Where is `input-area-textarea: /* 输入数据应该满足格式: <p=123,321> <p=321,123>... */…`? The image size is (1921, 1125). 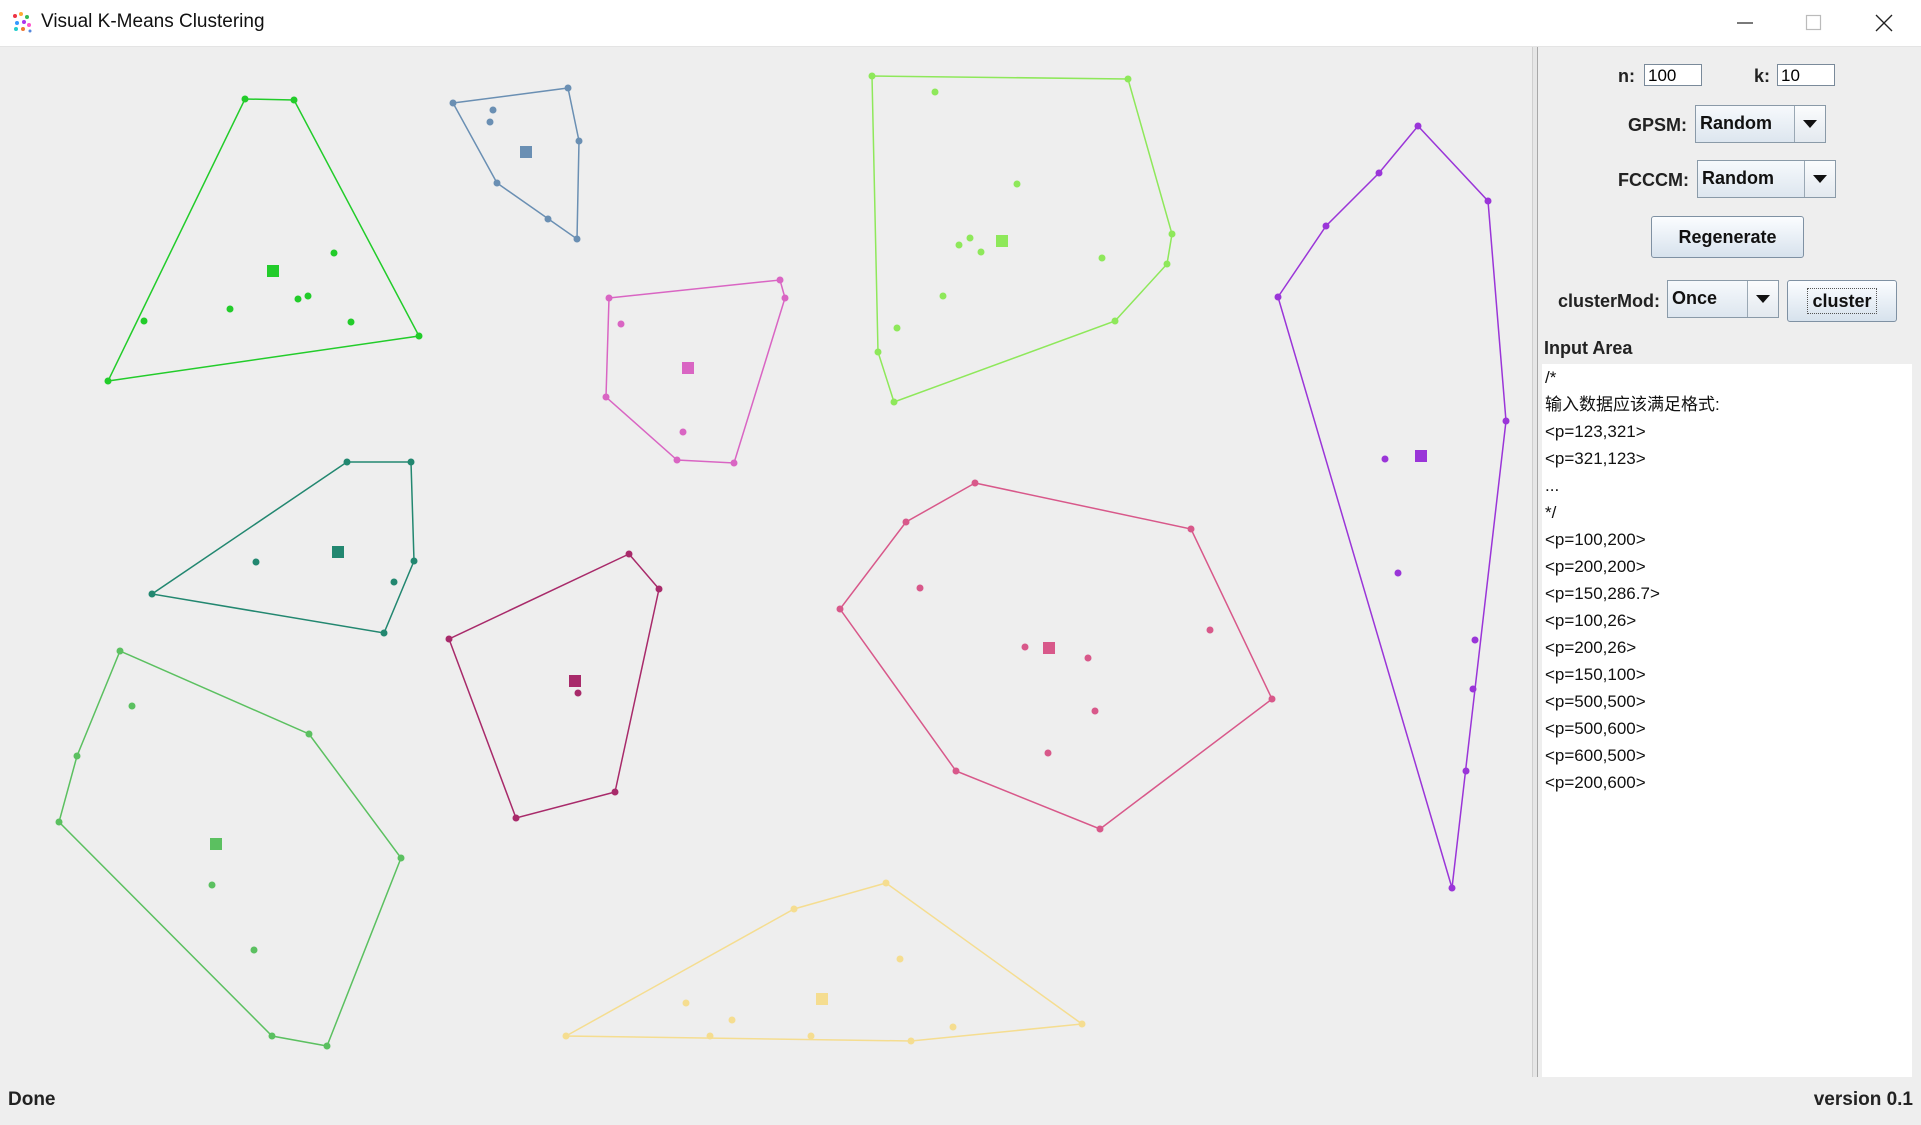
input-area-textarea: /* 输入数据应该满足格式: <p=123,321> <p=321,123>... */… is located at coordinates (1727, 720).